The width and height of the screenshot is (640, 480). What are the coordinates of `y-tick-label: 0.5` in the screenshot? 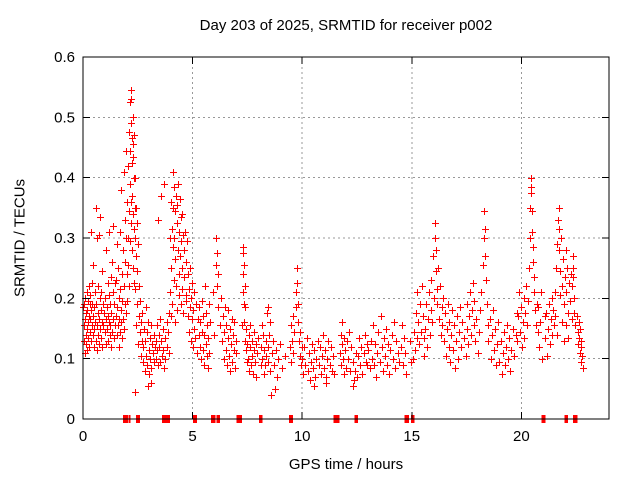 It's located at (64, 117).